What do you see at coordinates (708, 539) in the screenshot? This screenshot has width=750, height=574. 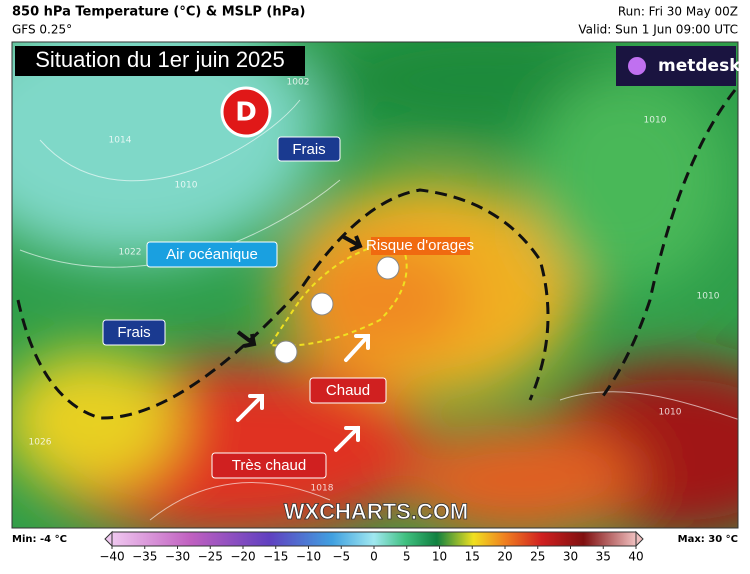 I see `colorbar-max: Max: 30 °C` at bounding box center [708, 539].